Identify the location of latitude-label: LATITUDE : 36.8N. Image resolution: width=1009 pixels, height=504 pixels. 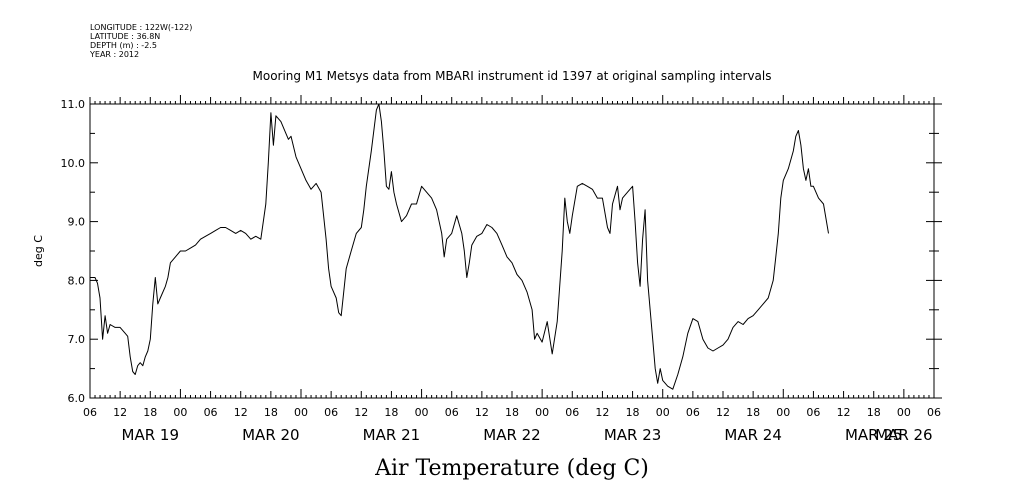
(125, 36).